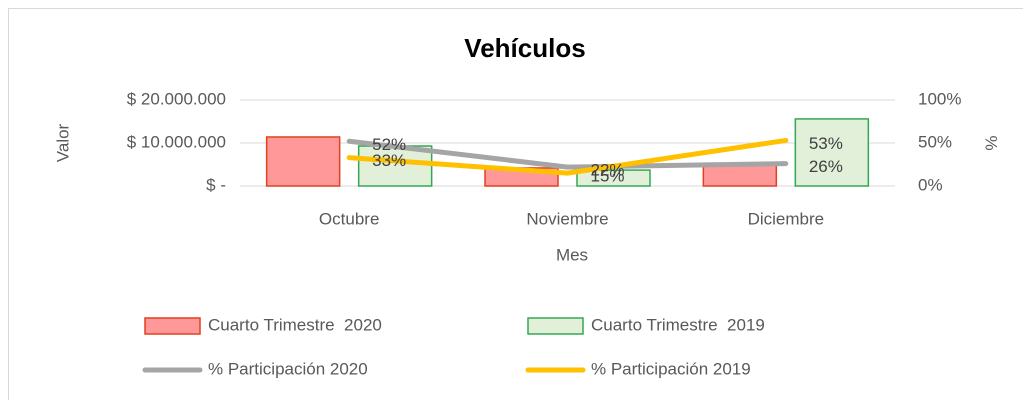 This screenshot has width=1023, height=400. I want to click on y2-tick-label: 0%, so click(930, 184).